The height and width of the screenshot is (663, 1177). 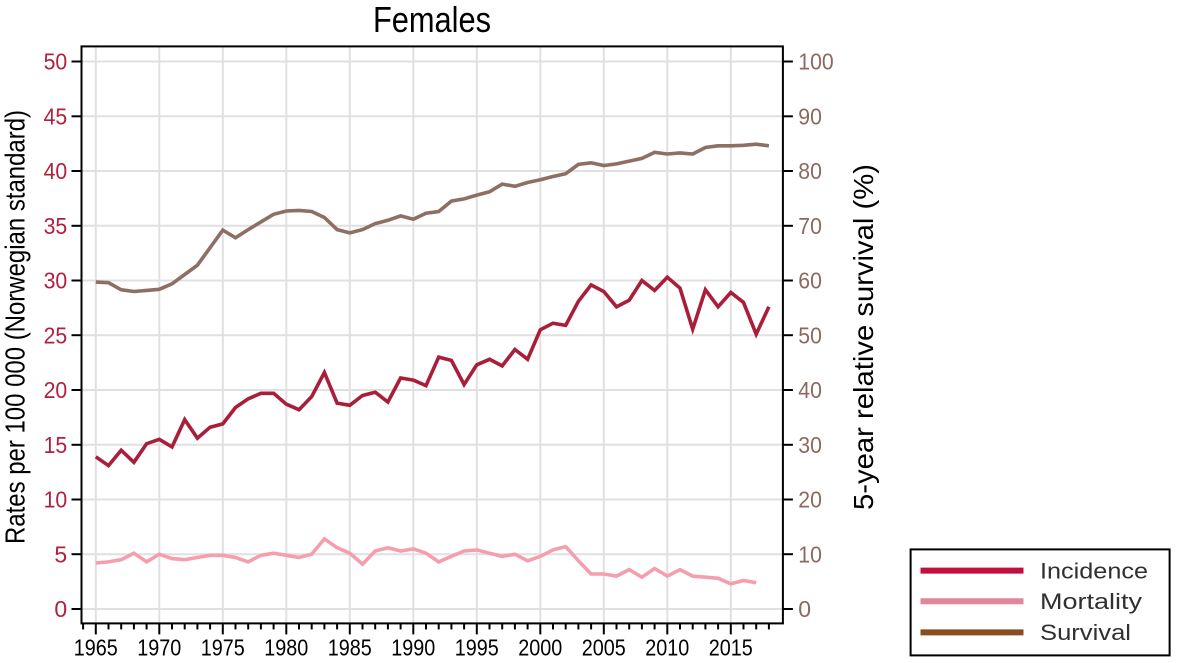 I want to click on svg-text: 2015, so click(x=731, y=648).